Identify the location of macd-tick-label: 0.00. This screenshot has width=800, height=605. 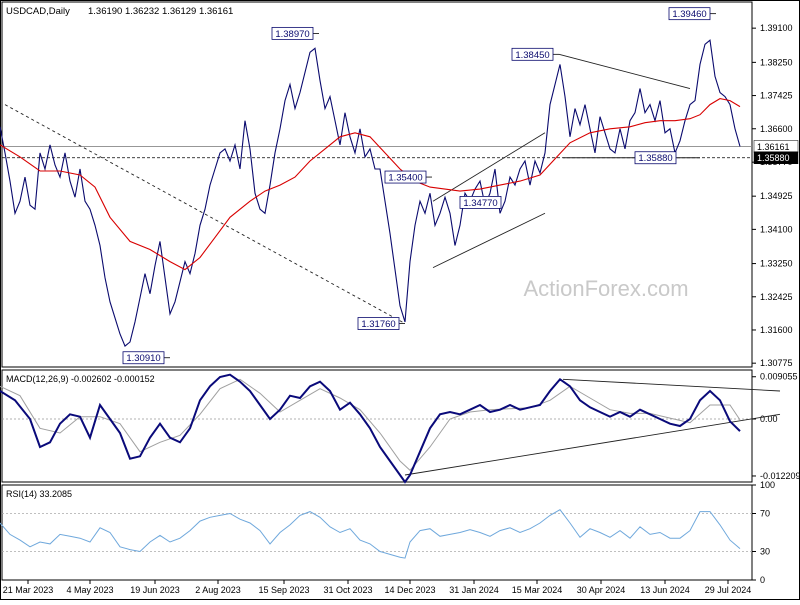
(769, 419).